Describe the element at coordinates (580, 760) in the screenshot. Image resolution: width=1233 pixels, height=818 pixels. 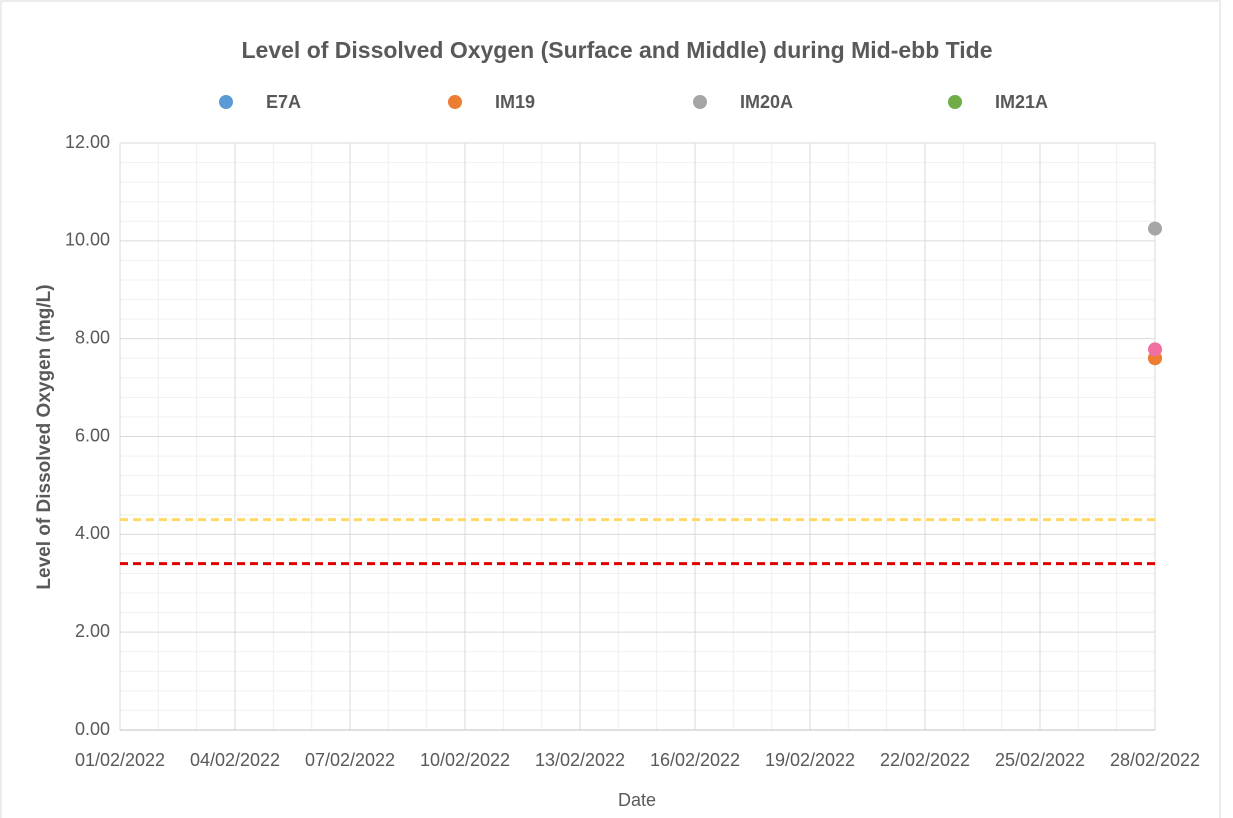
I see `x-tick-label: 13/02/2022` at that location.